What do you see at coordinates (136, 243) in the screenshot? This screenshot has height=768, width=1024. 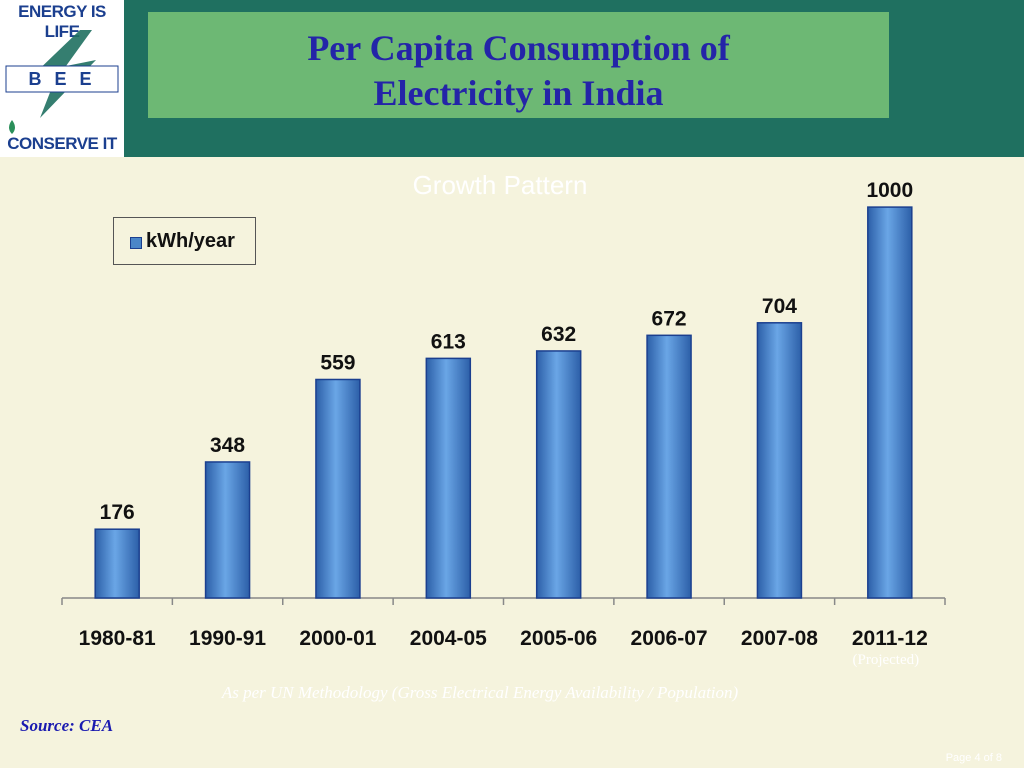 I see `legend-swatch` at bounding box center [136, 243].